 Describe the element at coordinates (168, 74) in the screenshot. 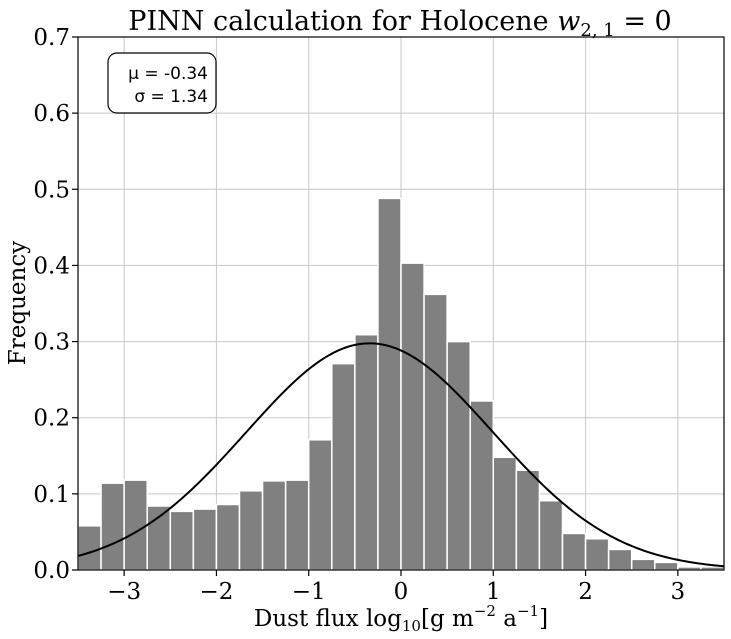

I see `mu-label: μ = -0.34` at that location.